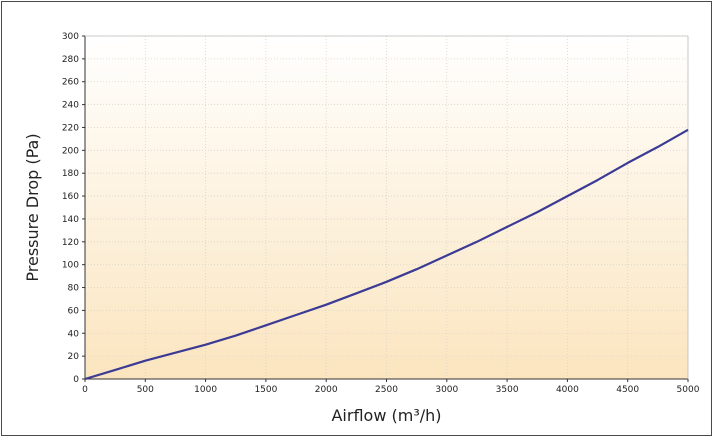  I want to click on y-axis-label: Pressure Drop (Pa), so click(32, 207).